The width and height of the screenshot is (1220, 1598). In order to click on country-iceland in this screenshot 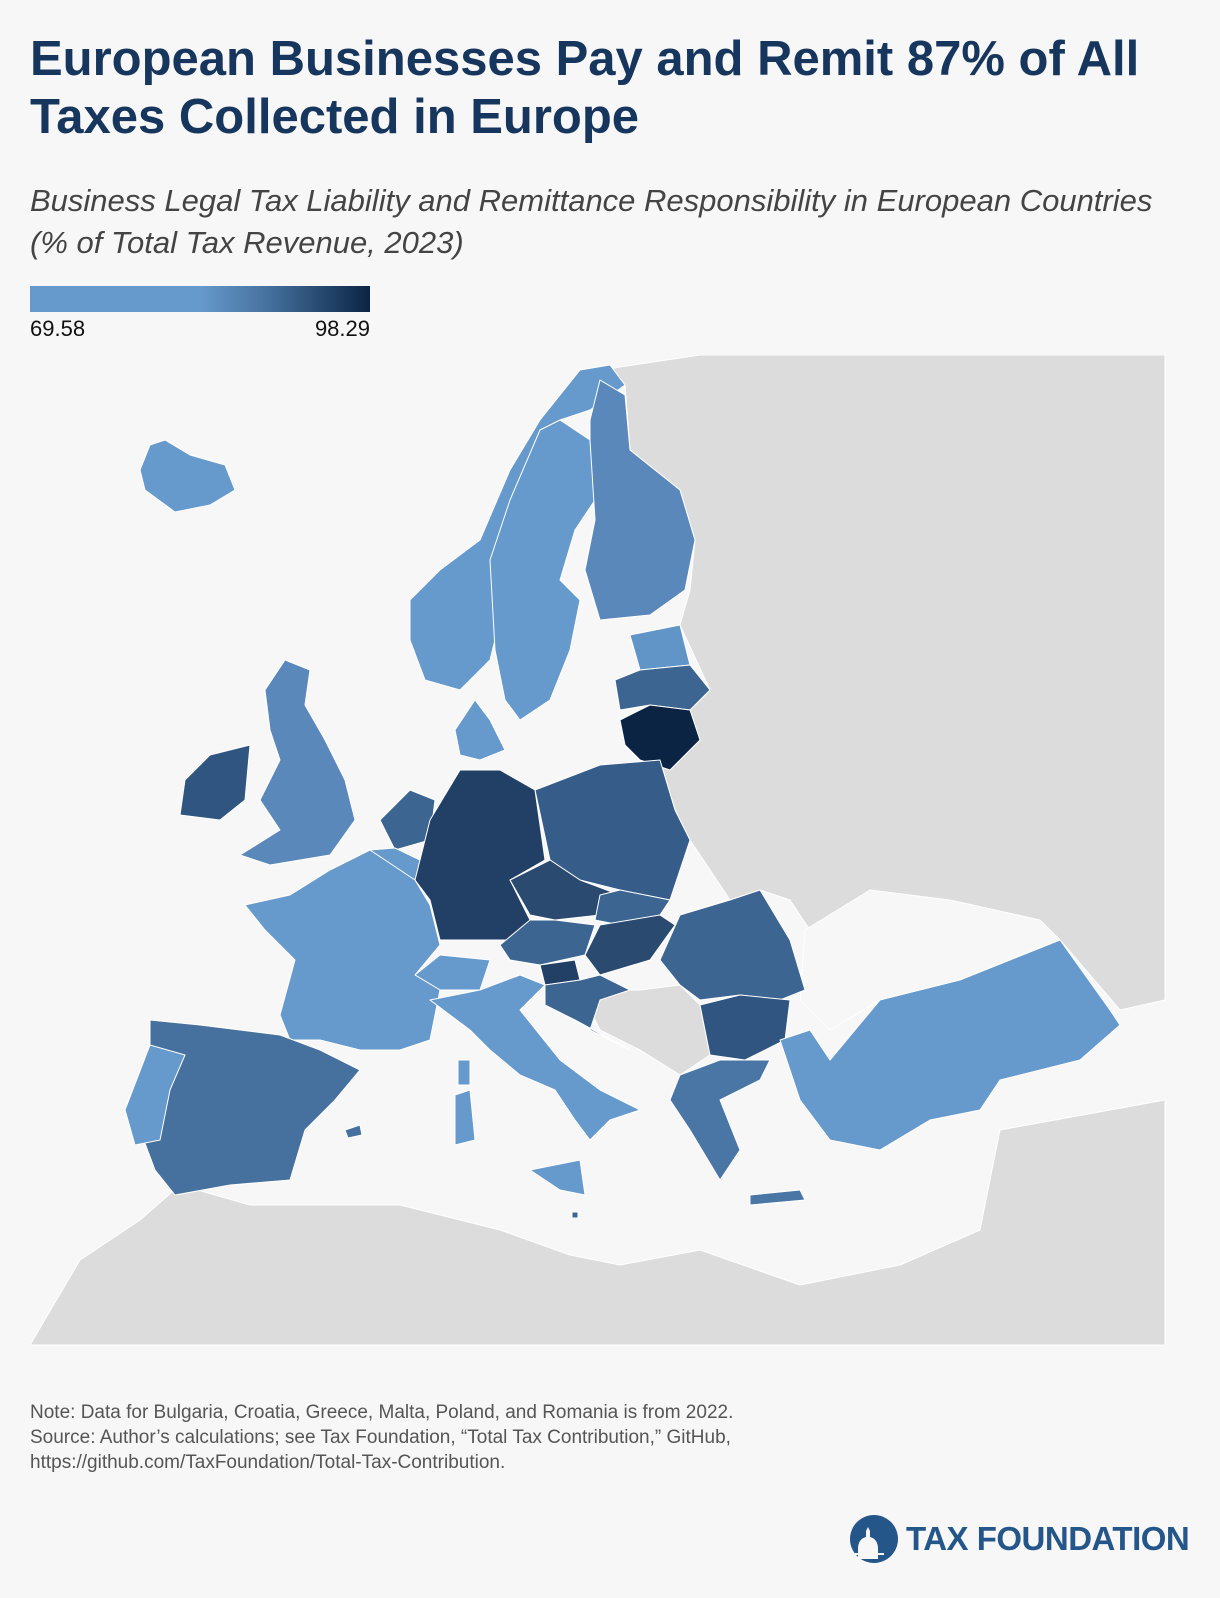, I will do `click(187, 476)`.